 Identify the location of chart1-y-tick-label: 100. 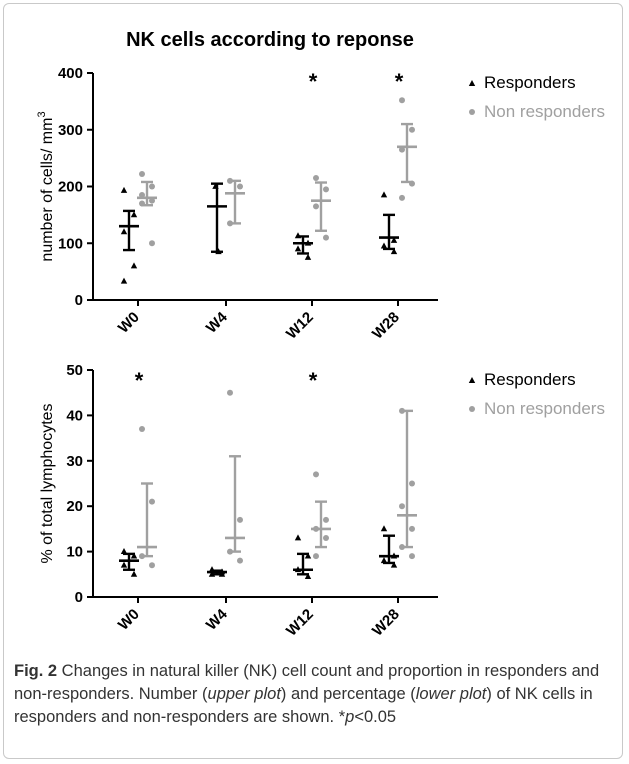
(70, 243).